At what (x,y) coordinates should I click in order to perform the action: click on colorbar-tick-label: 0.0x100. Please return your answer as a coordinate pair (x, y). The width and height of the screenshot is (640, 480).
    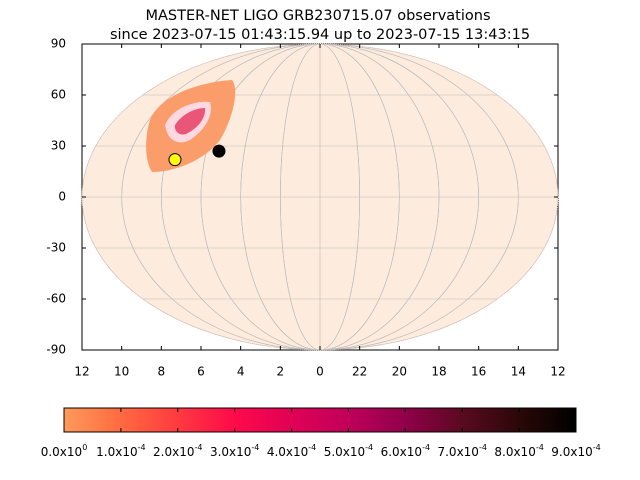
    Looking at the image, I should click on (64, 451).